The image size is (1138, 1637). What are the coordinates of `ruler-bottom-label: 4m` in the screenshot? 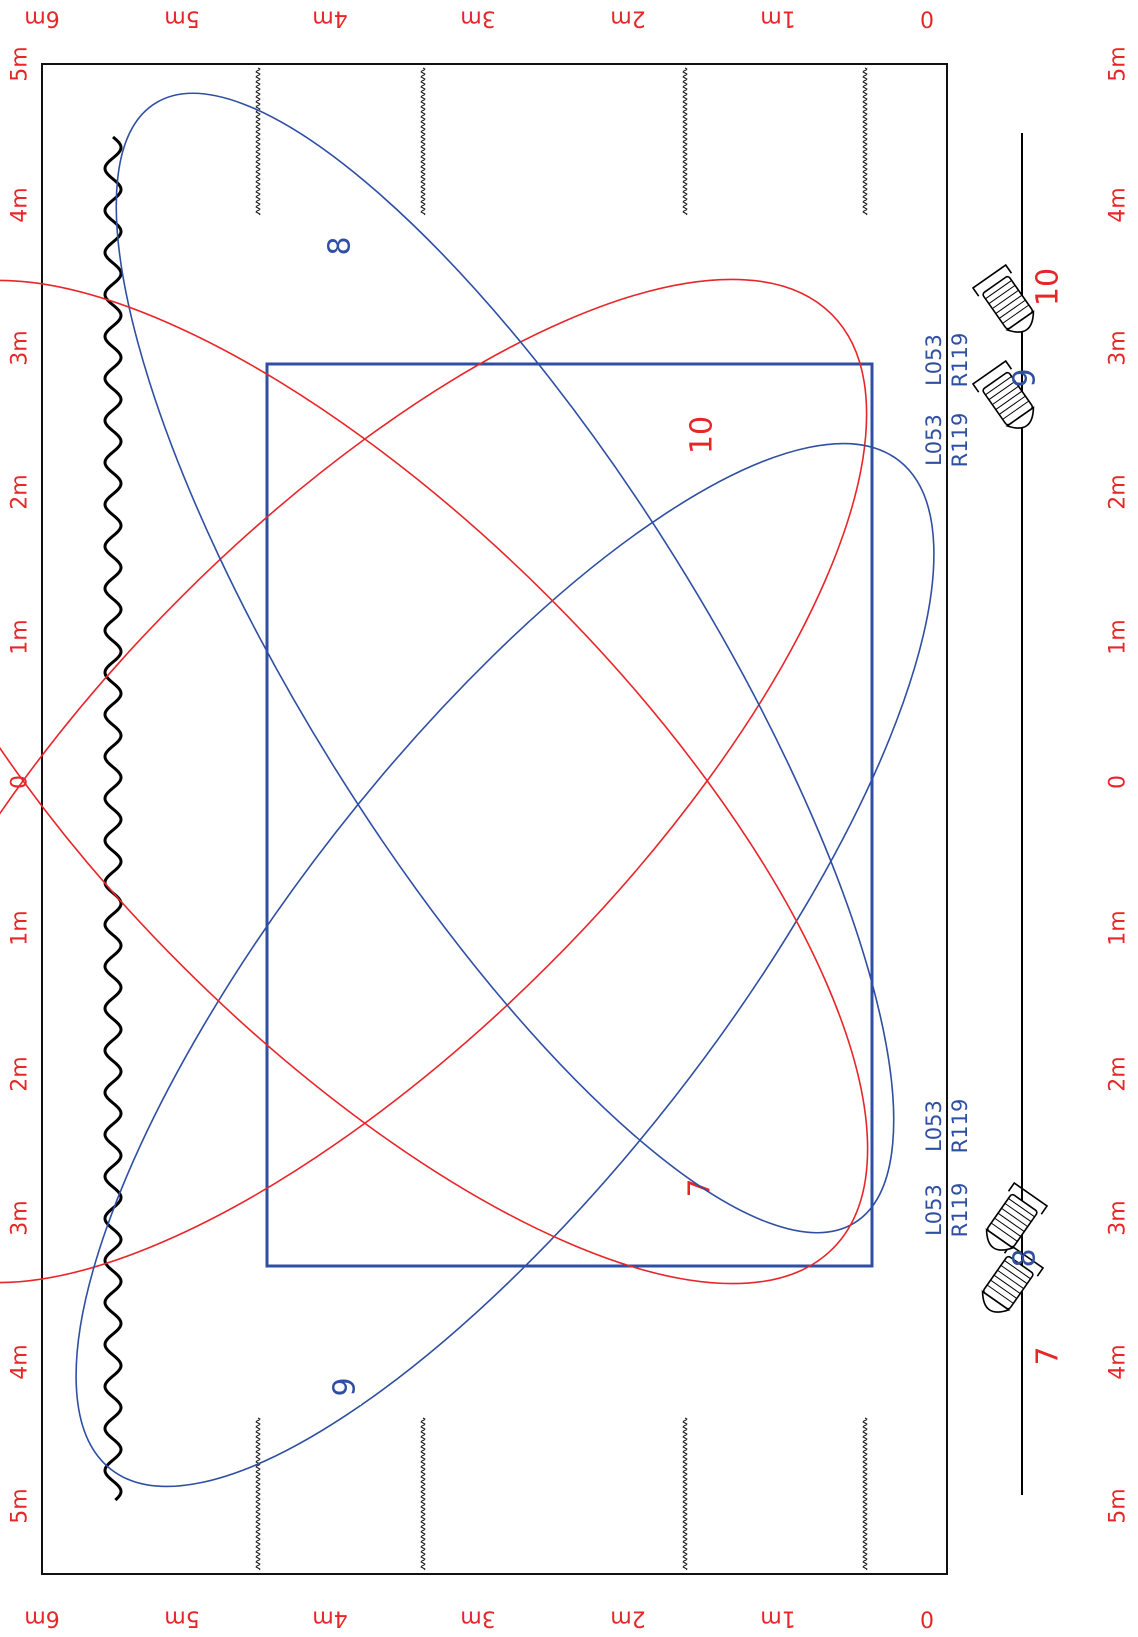 It's located at (329, 1618).